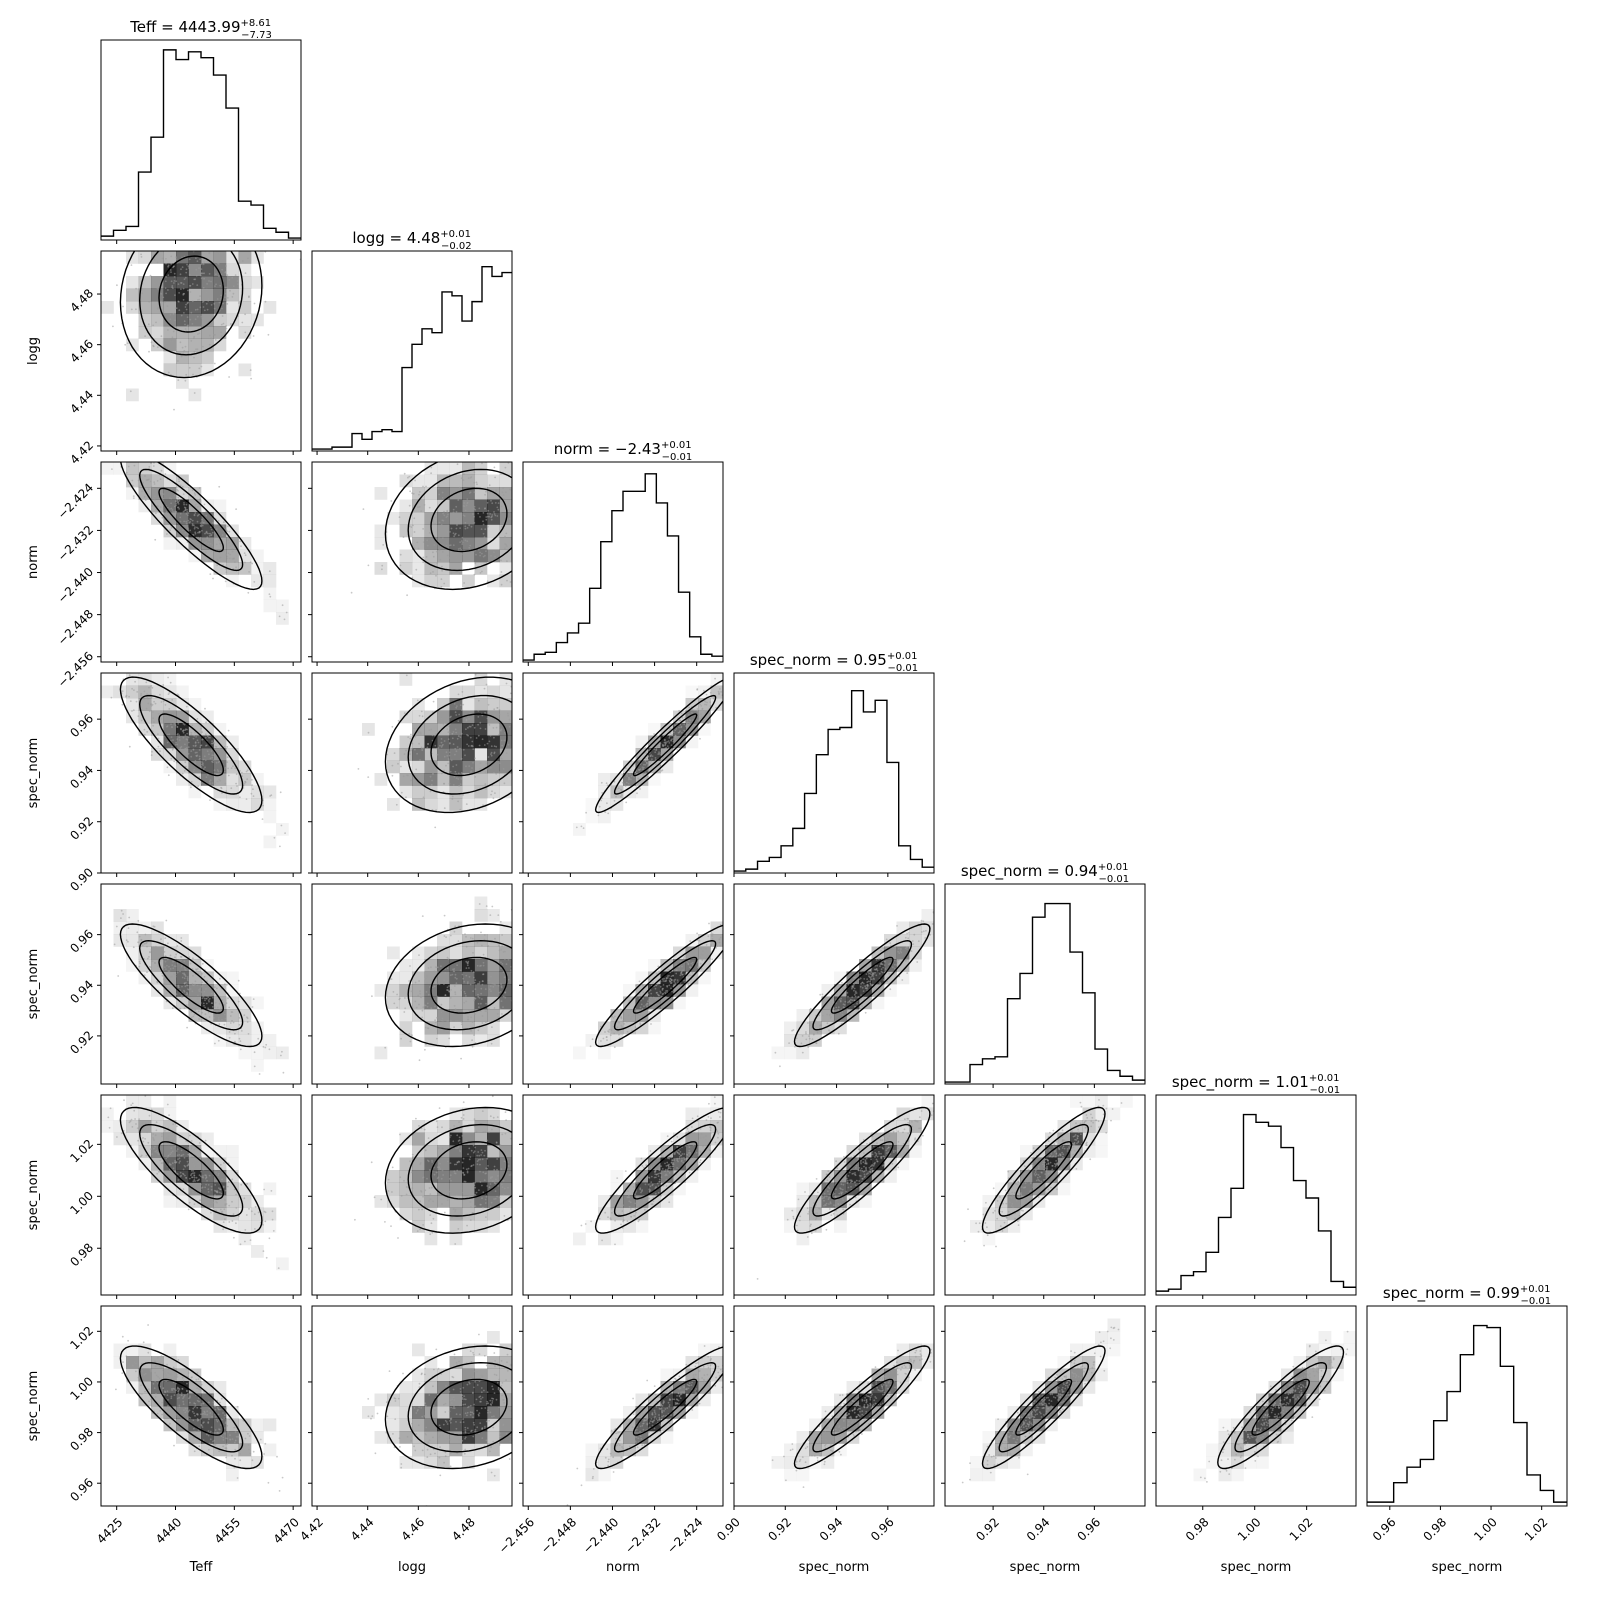 The width and height of the screenshot is (1600, 1600). Describe the element at coordinates (75, 543) in the screenshot. I see `y-tick-label: −2.432` at that location.